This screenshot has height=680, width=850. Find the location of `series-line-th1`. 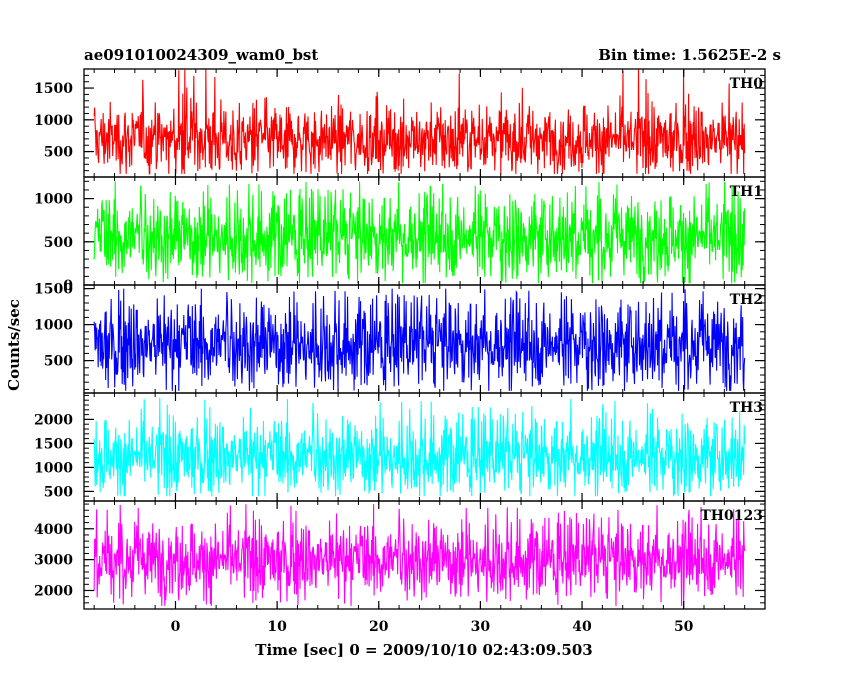

series-line-th1 is located at coordinates (419, 232).